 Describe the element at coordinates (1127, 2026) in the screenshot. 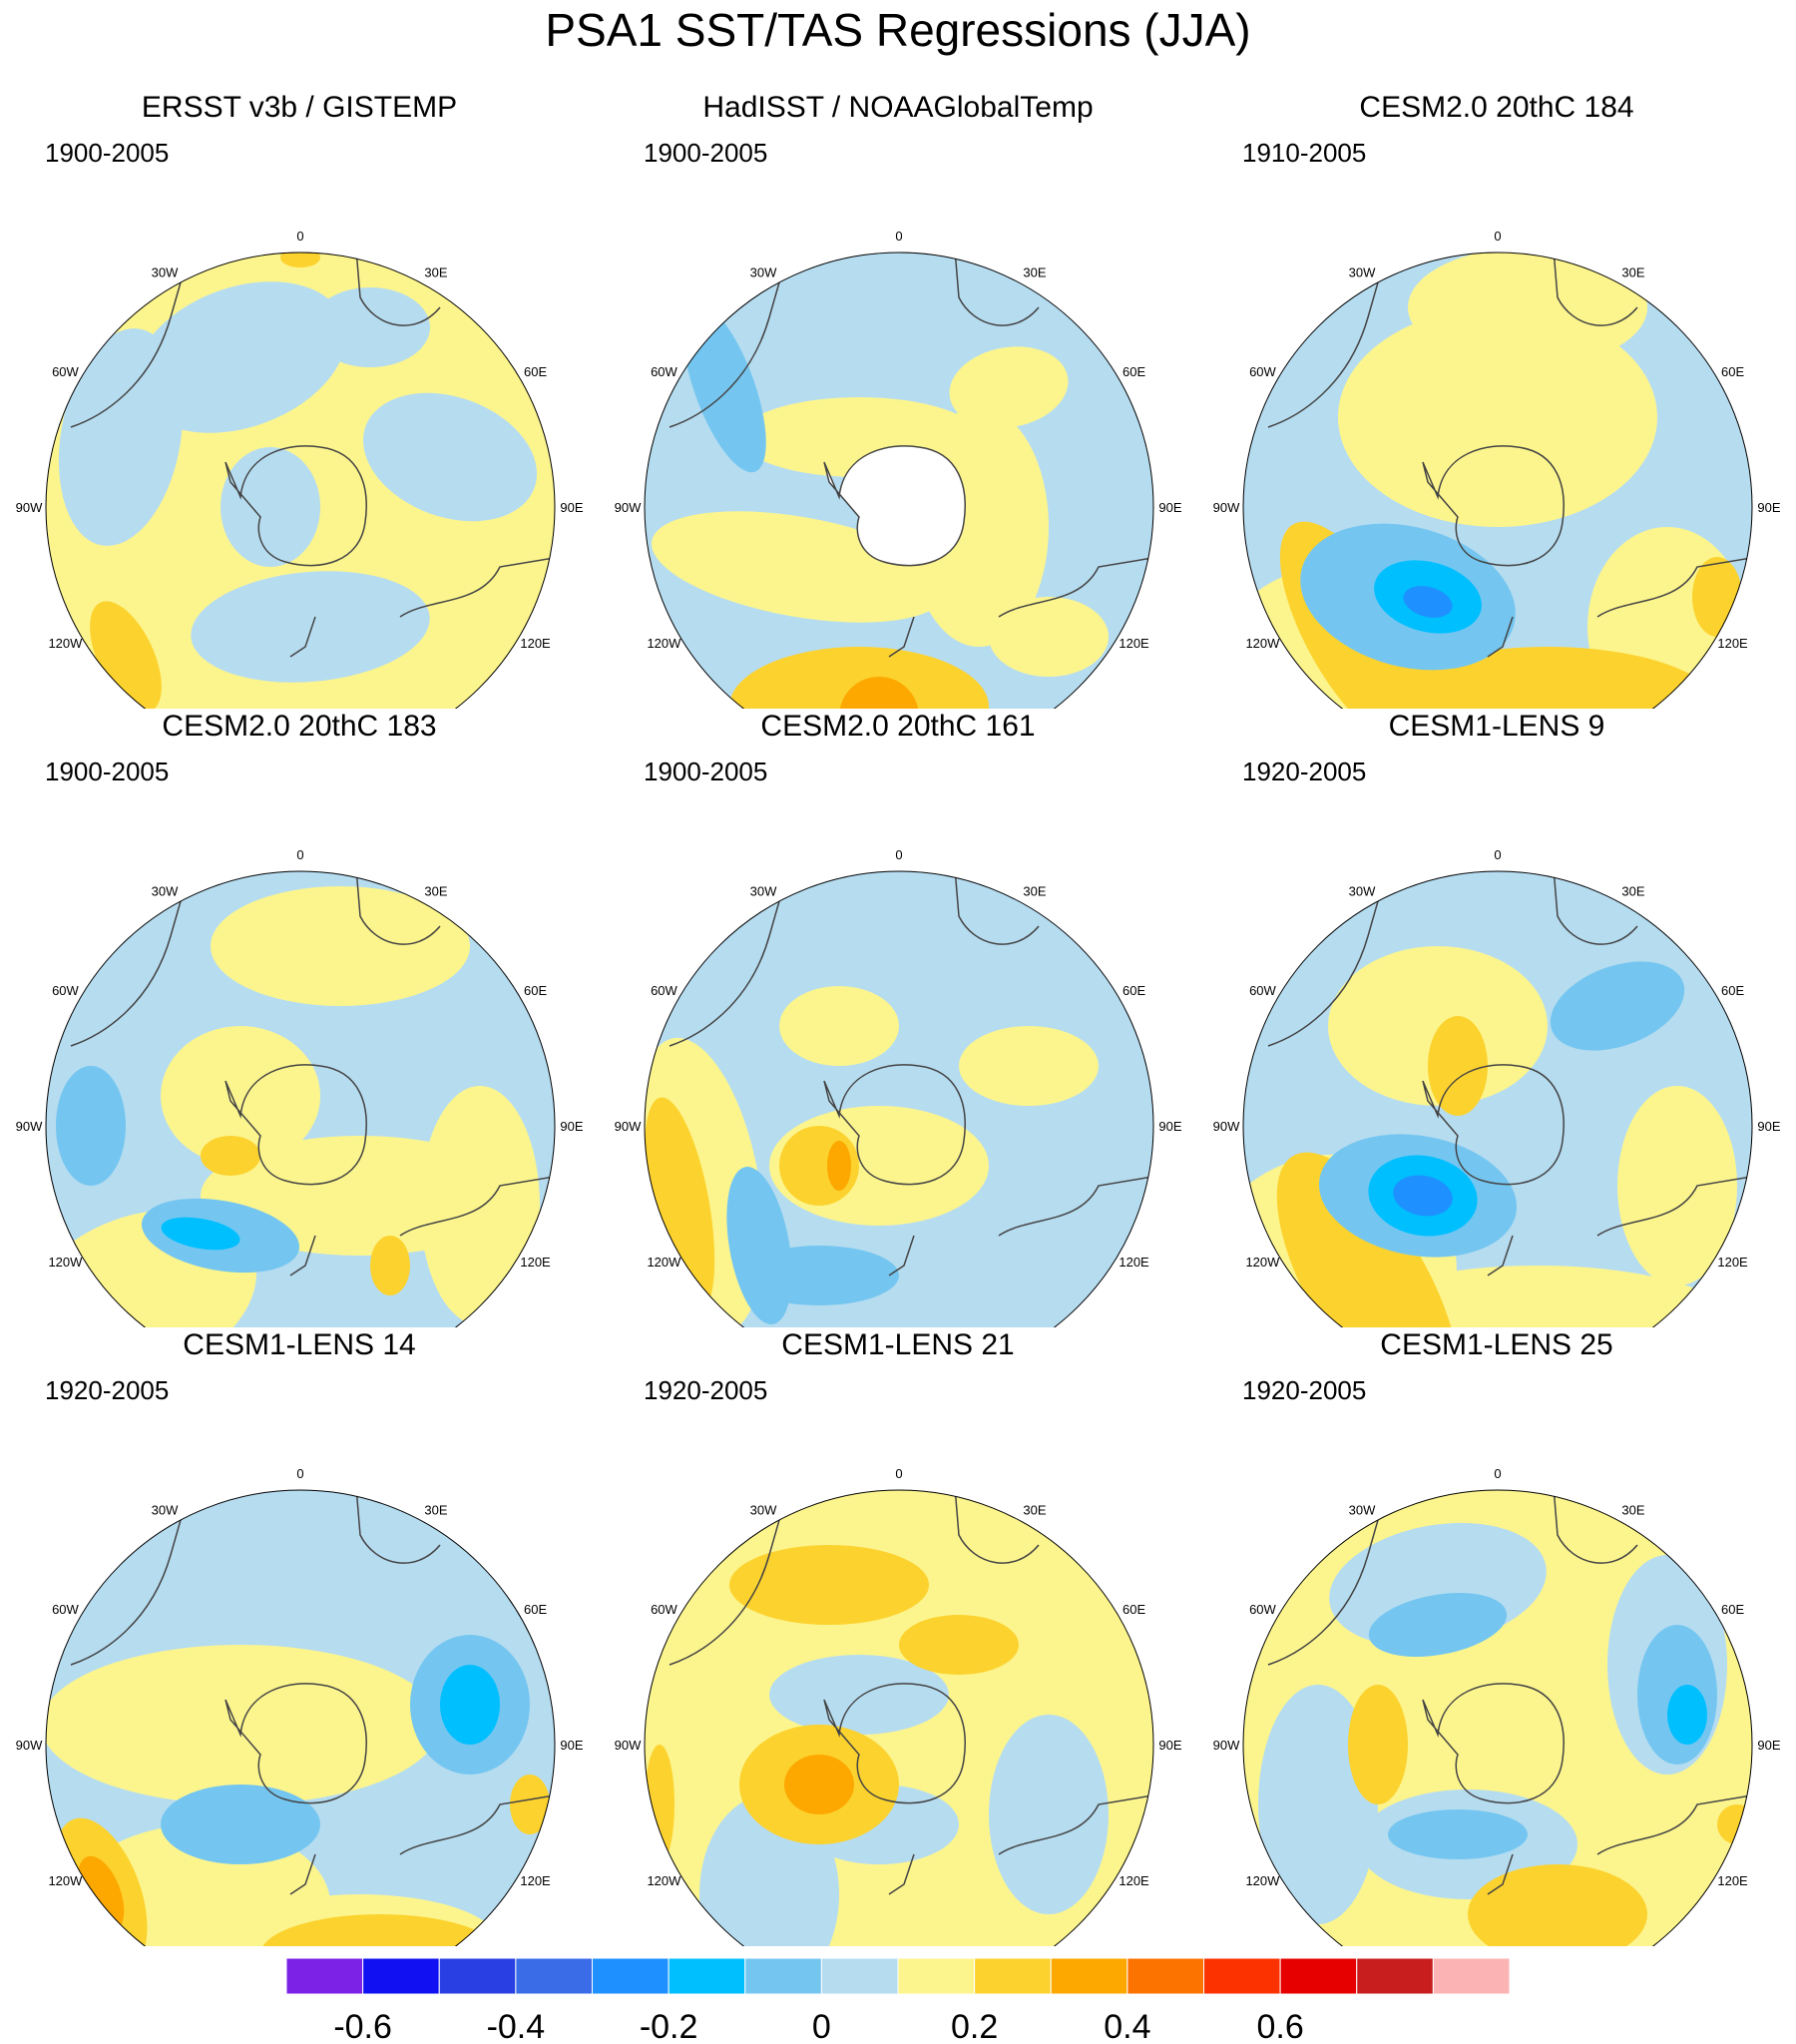

I see `colorbar-tick-label: 0.4` at that location.